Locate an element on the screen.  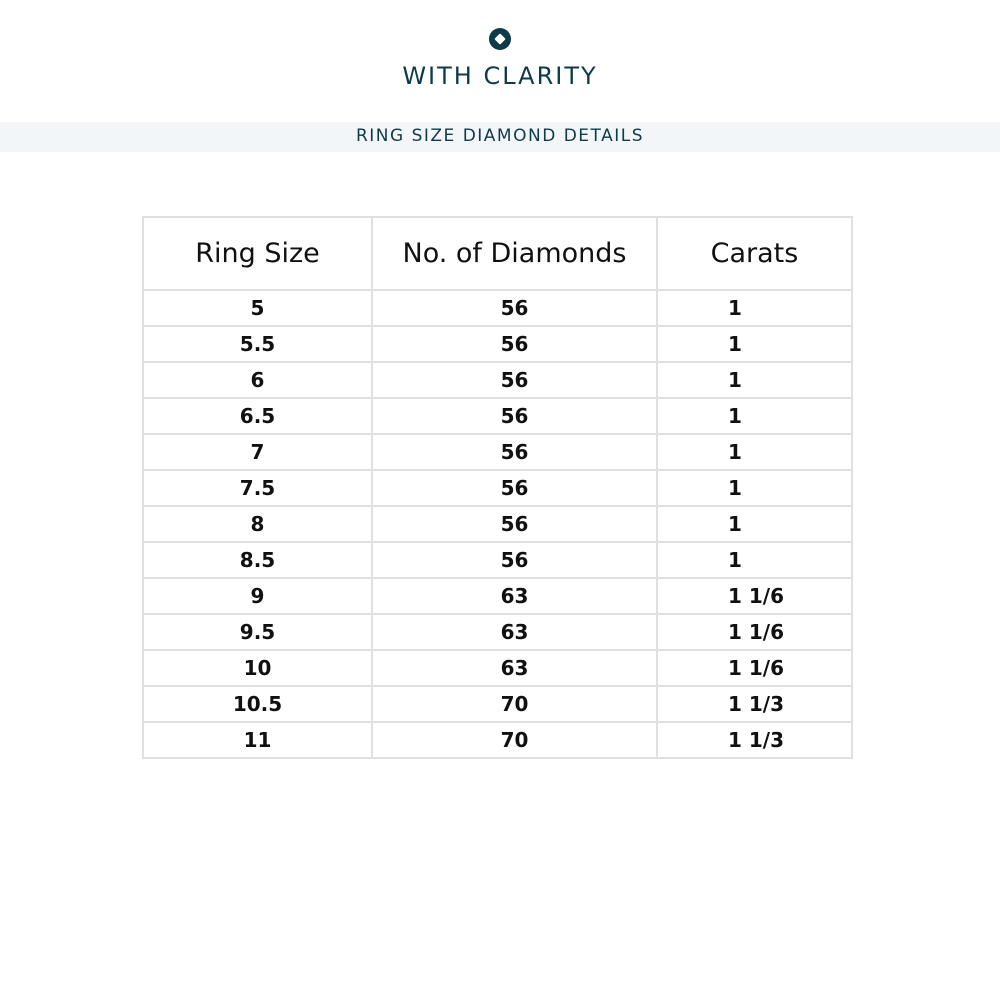
table-row: 10.5 70 1 1/3 is located at coordinates (497, 704).